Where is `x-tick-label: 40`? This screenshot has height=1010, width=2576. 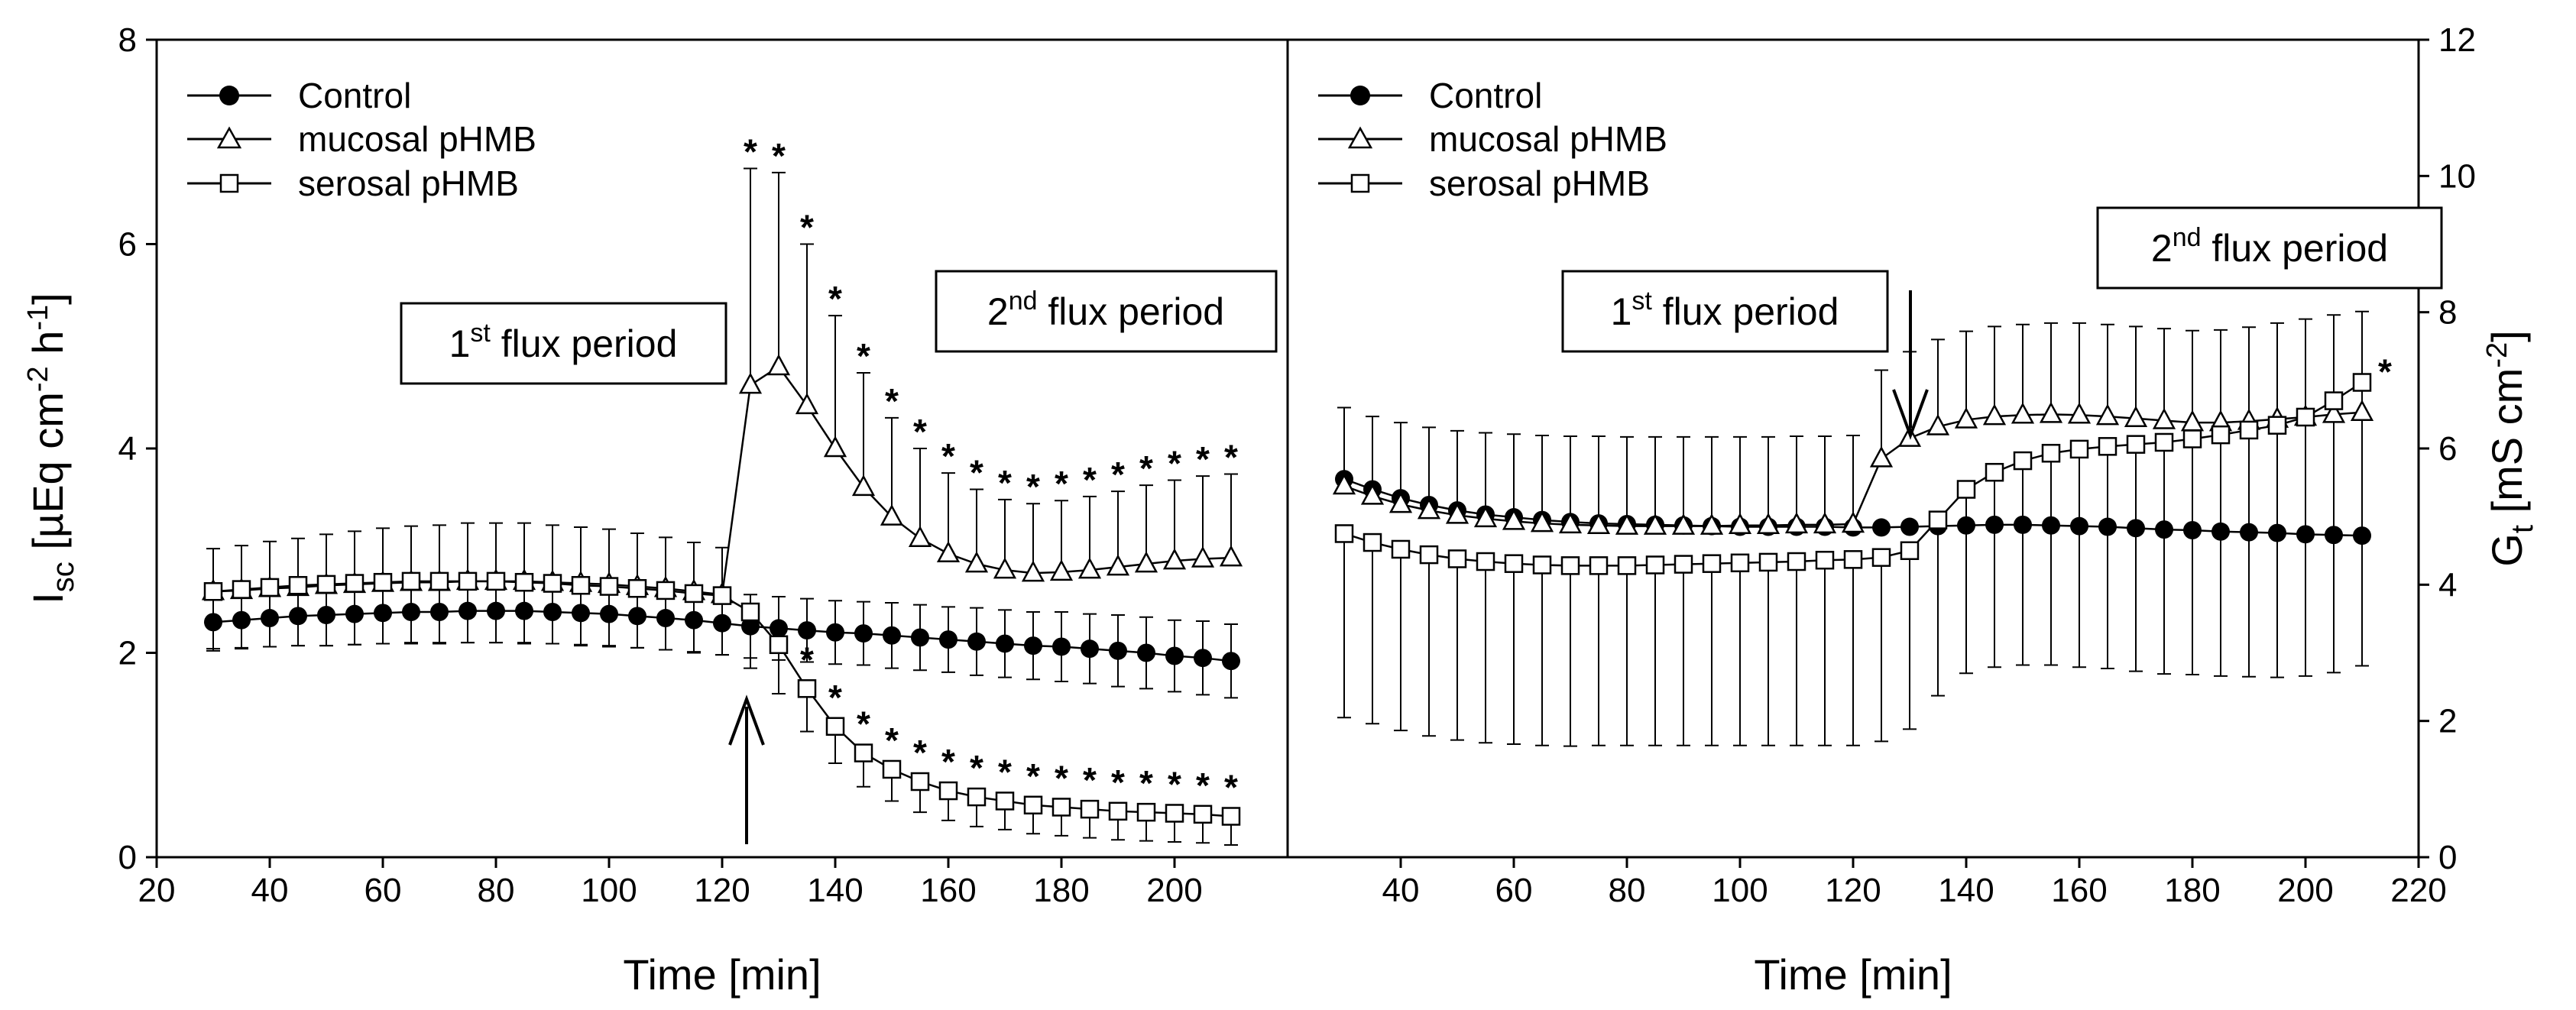 x-tick-label: 40 is located at coordinates (1401, 890).